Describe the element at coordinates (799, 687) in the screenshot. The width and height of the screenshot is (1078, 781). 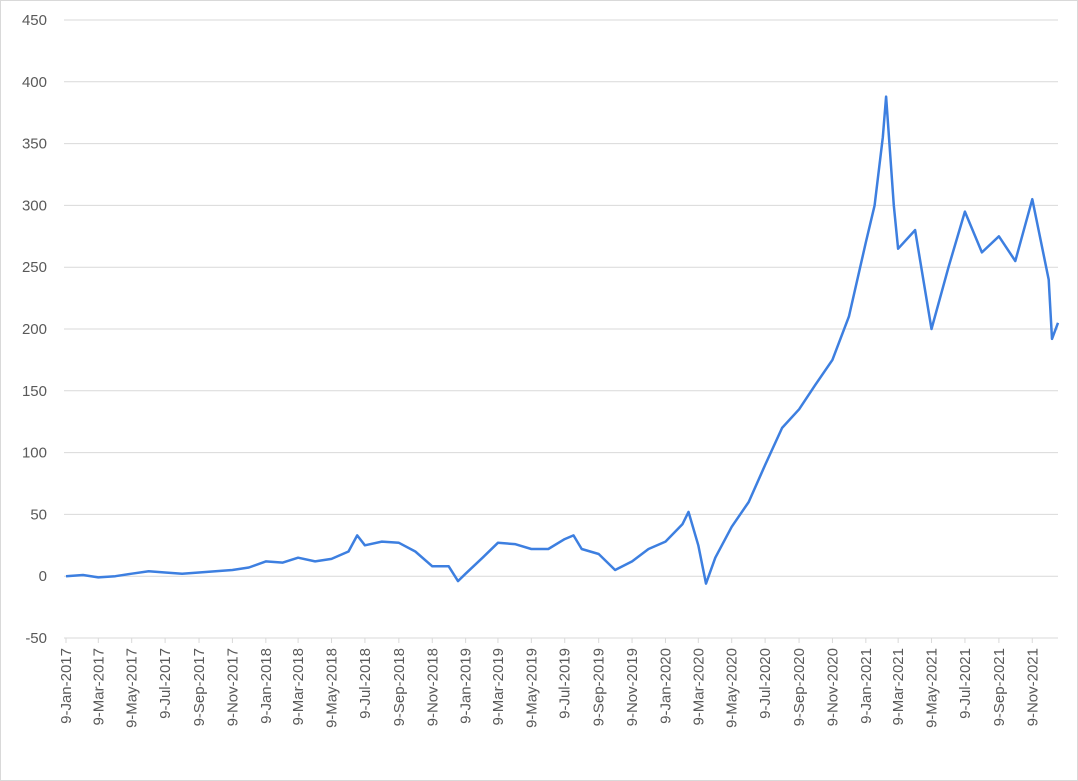
I see `x-tick-label: 9-Sep-2020` at that location.